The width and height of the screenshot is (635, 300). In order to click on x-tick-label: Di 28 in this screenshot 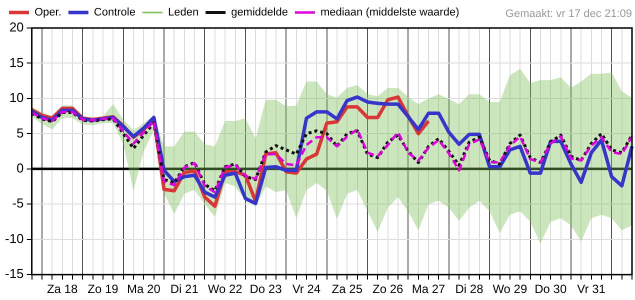, I will do `click(469, 289)`.